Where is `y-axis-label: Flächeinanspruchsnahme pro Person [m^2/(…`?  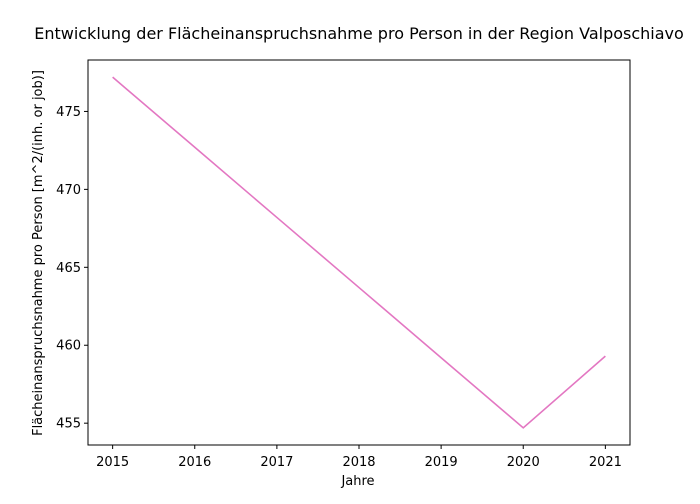
y-axis-label: Flächeinanspruchsnahme pro Person [m^2/(… is located at coordinates (38, 253).